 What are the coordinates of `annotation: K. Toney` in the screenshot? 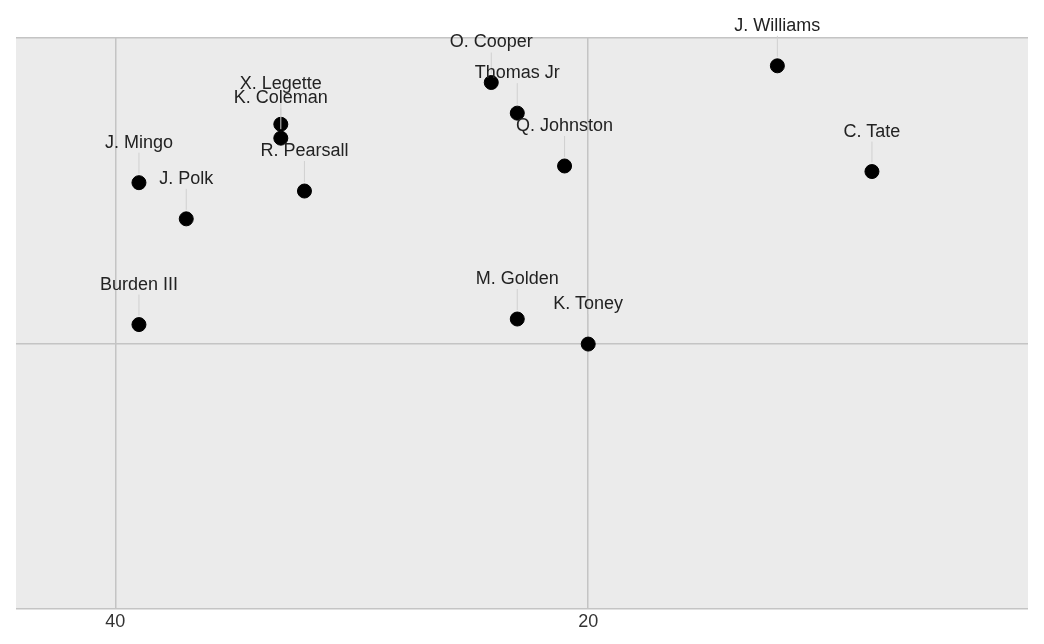 It's located at (588, 303).